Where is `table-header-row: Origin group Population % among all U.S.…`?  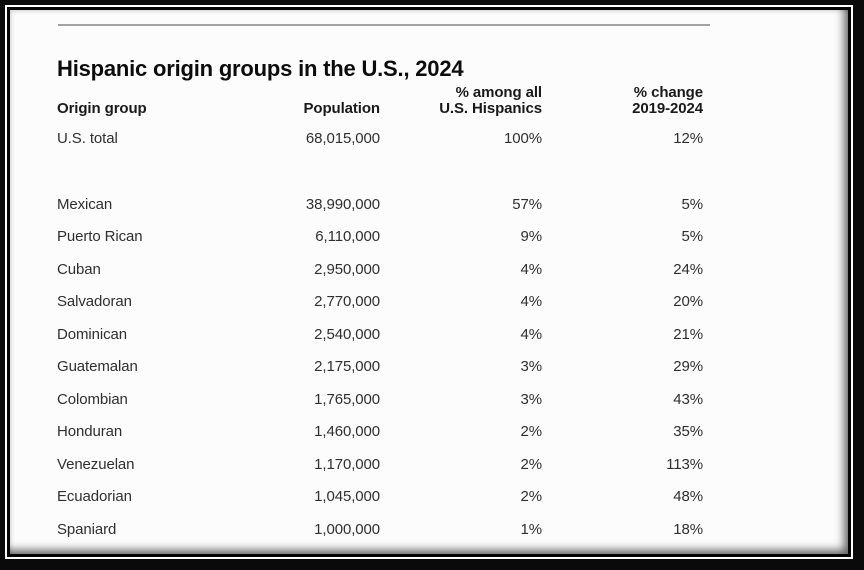 table-header-row: Origin group Population % among all U.S.… is located at coordinates (380, 98).